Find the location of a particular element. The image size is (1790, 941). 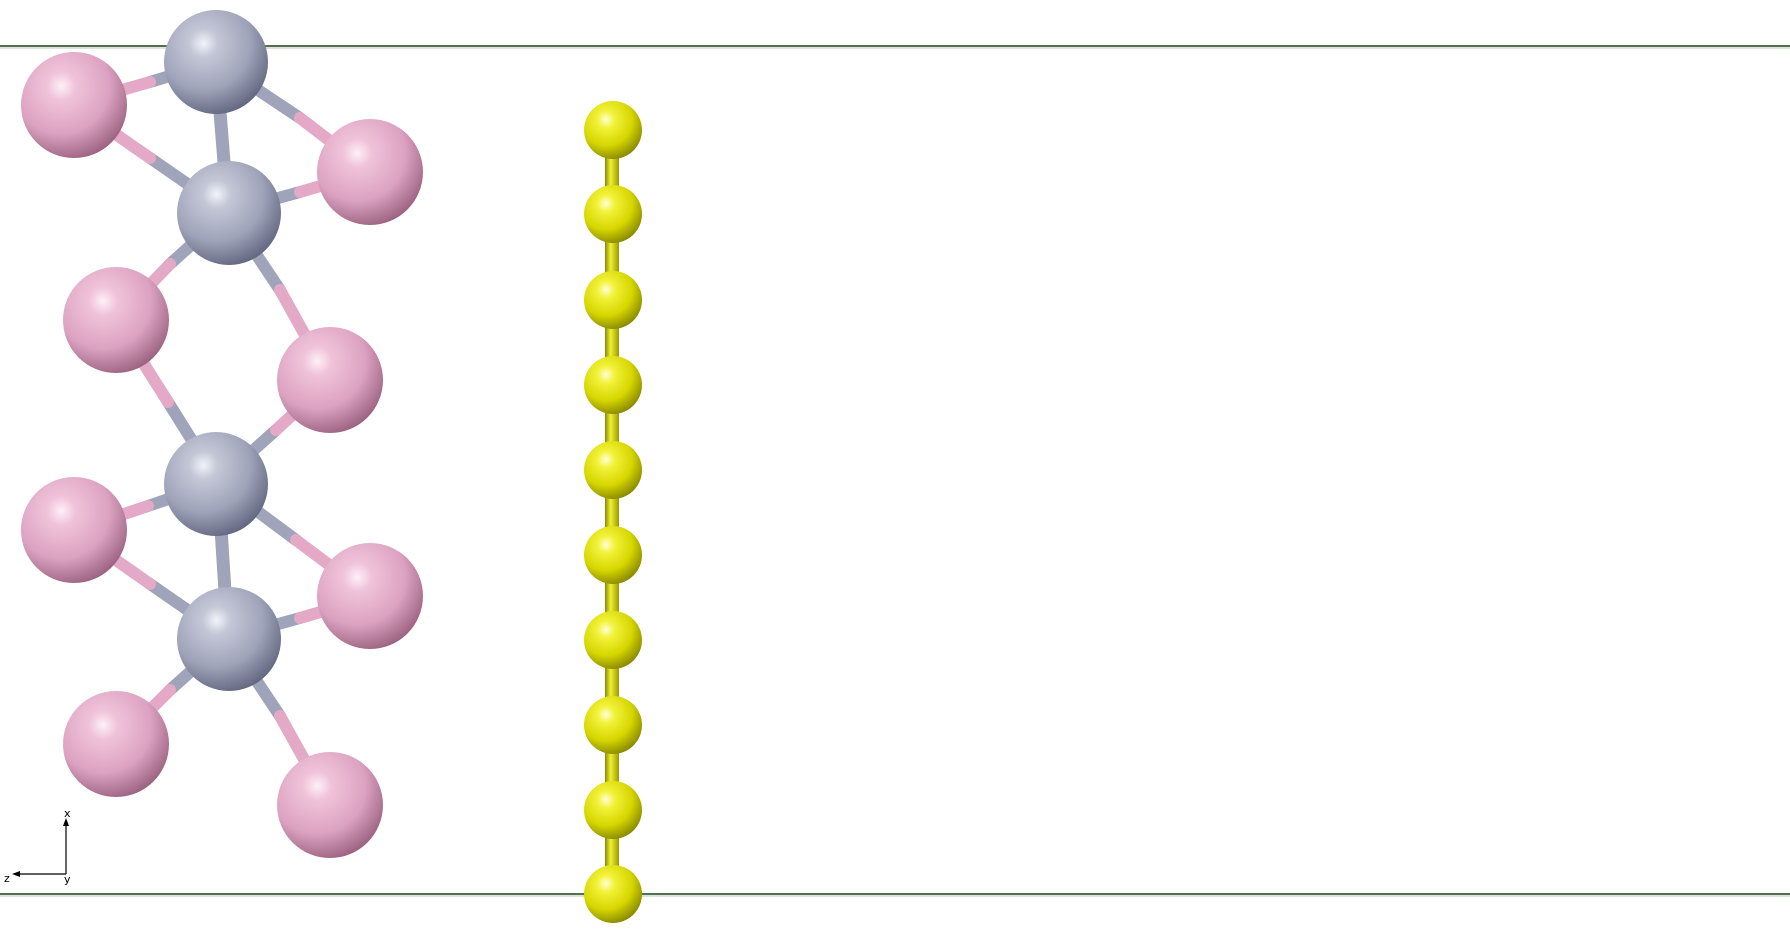

atom-chain is located at coordinates (613, 512).